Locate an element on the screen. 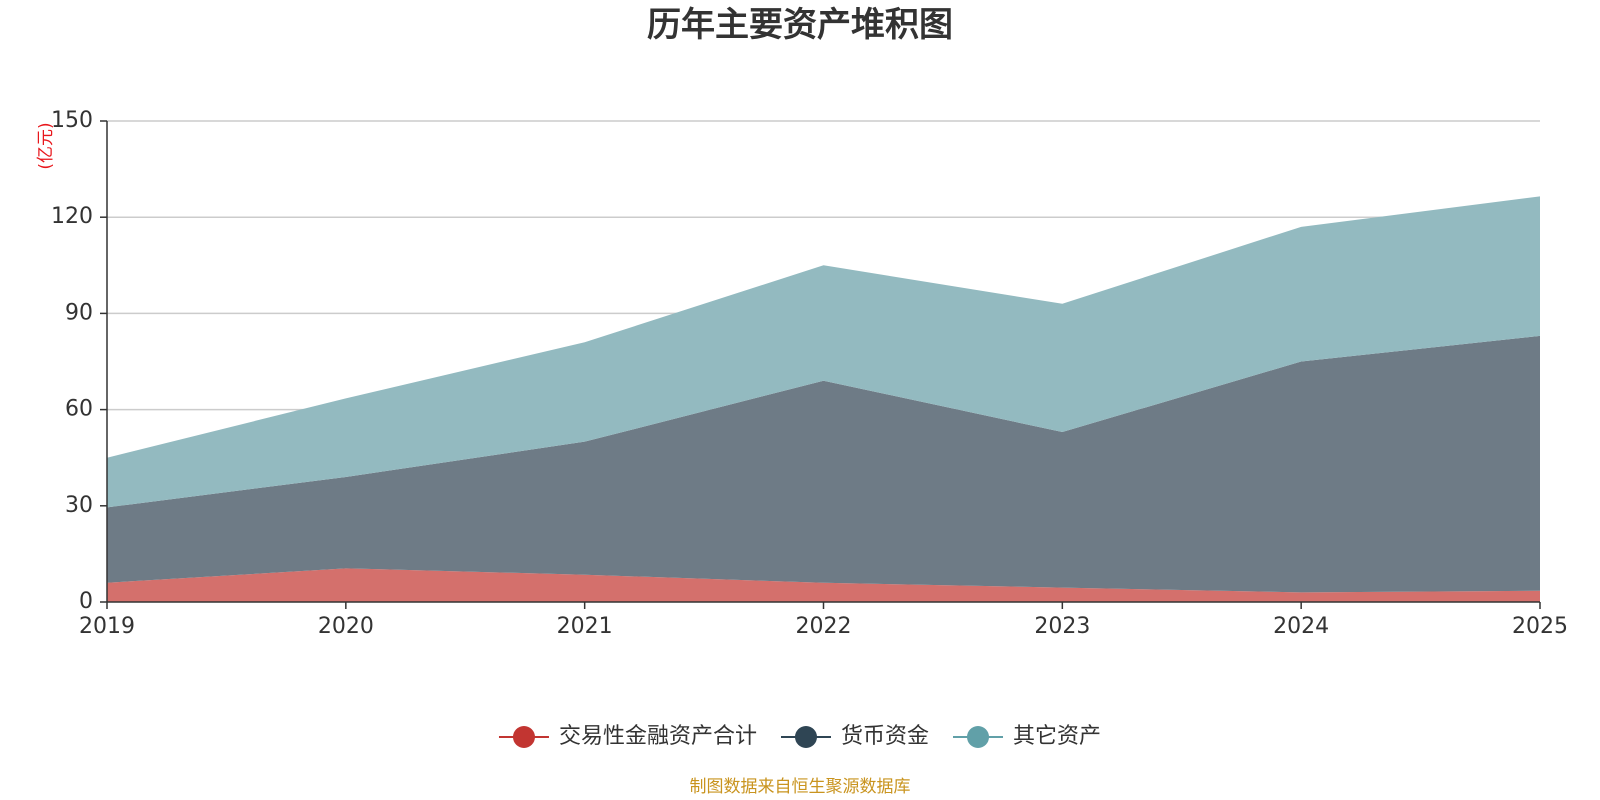 The width and height of the screenshot is (1600, 800). legend: 交易性金融资产合计 货币资金 其它资产 is located at coordinates (799, 736).